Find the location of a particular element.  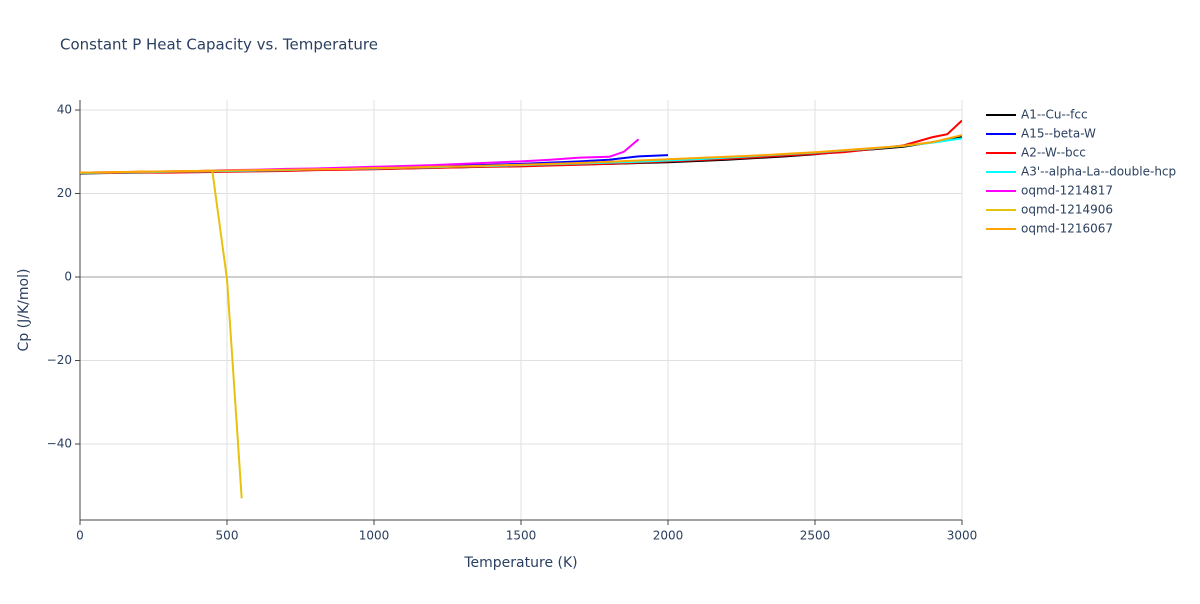

legend-label: A2--W--bcc is located at coordinates (1053, 153).